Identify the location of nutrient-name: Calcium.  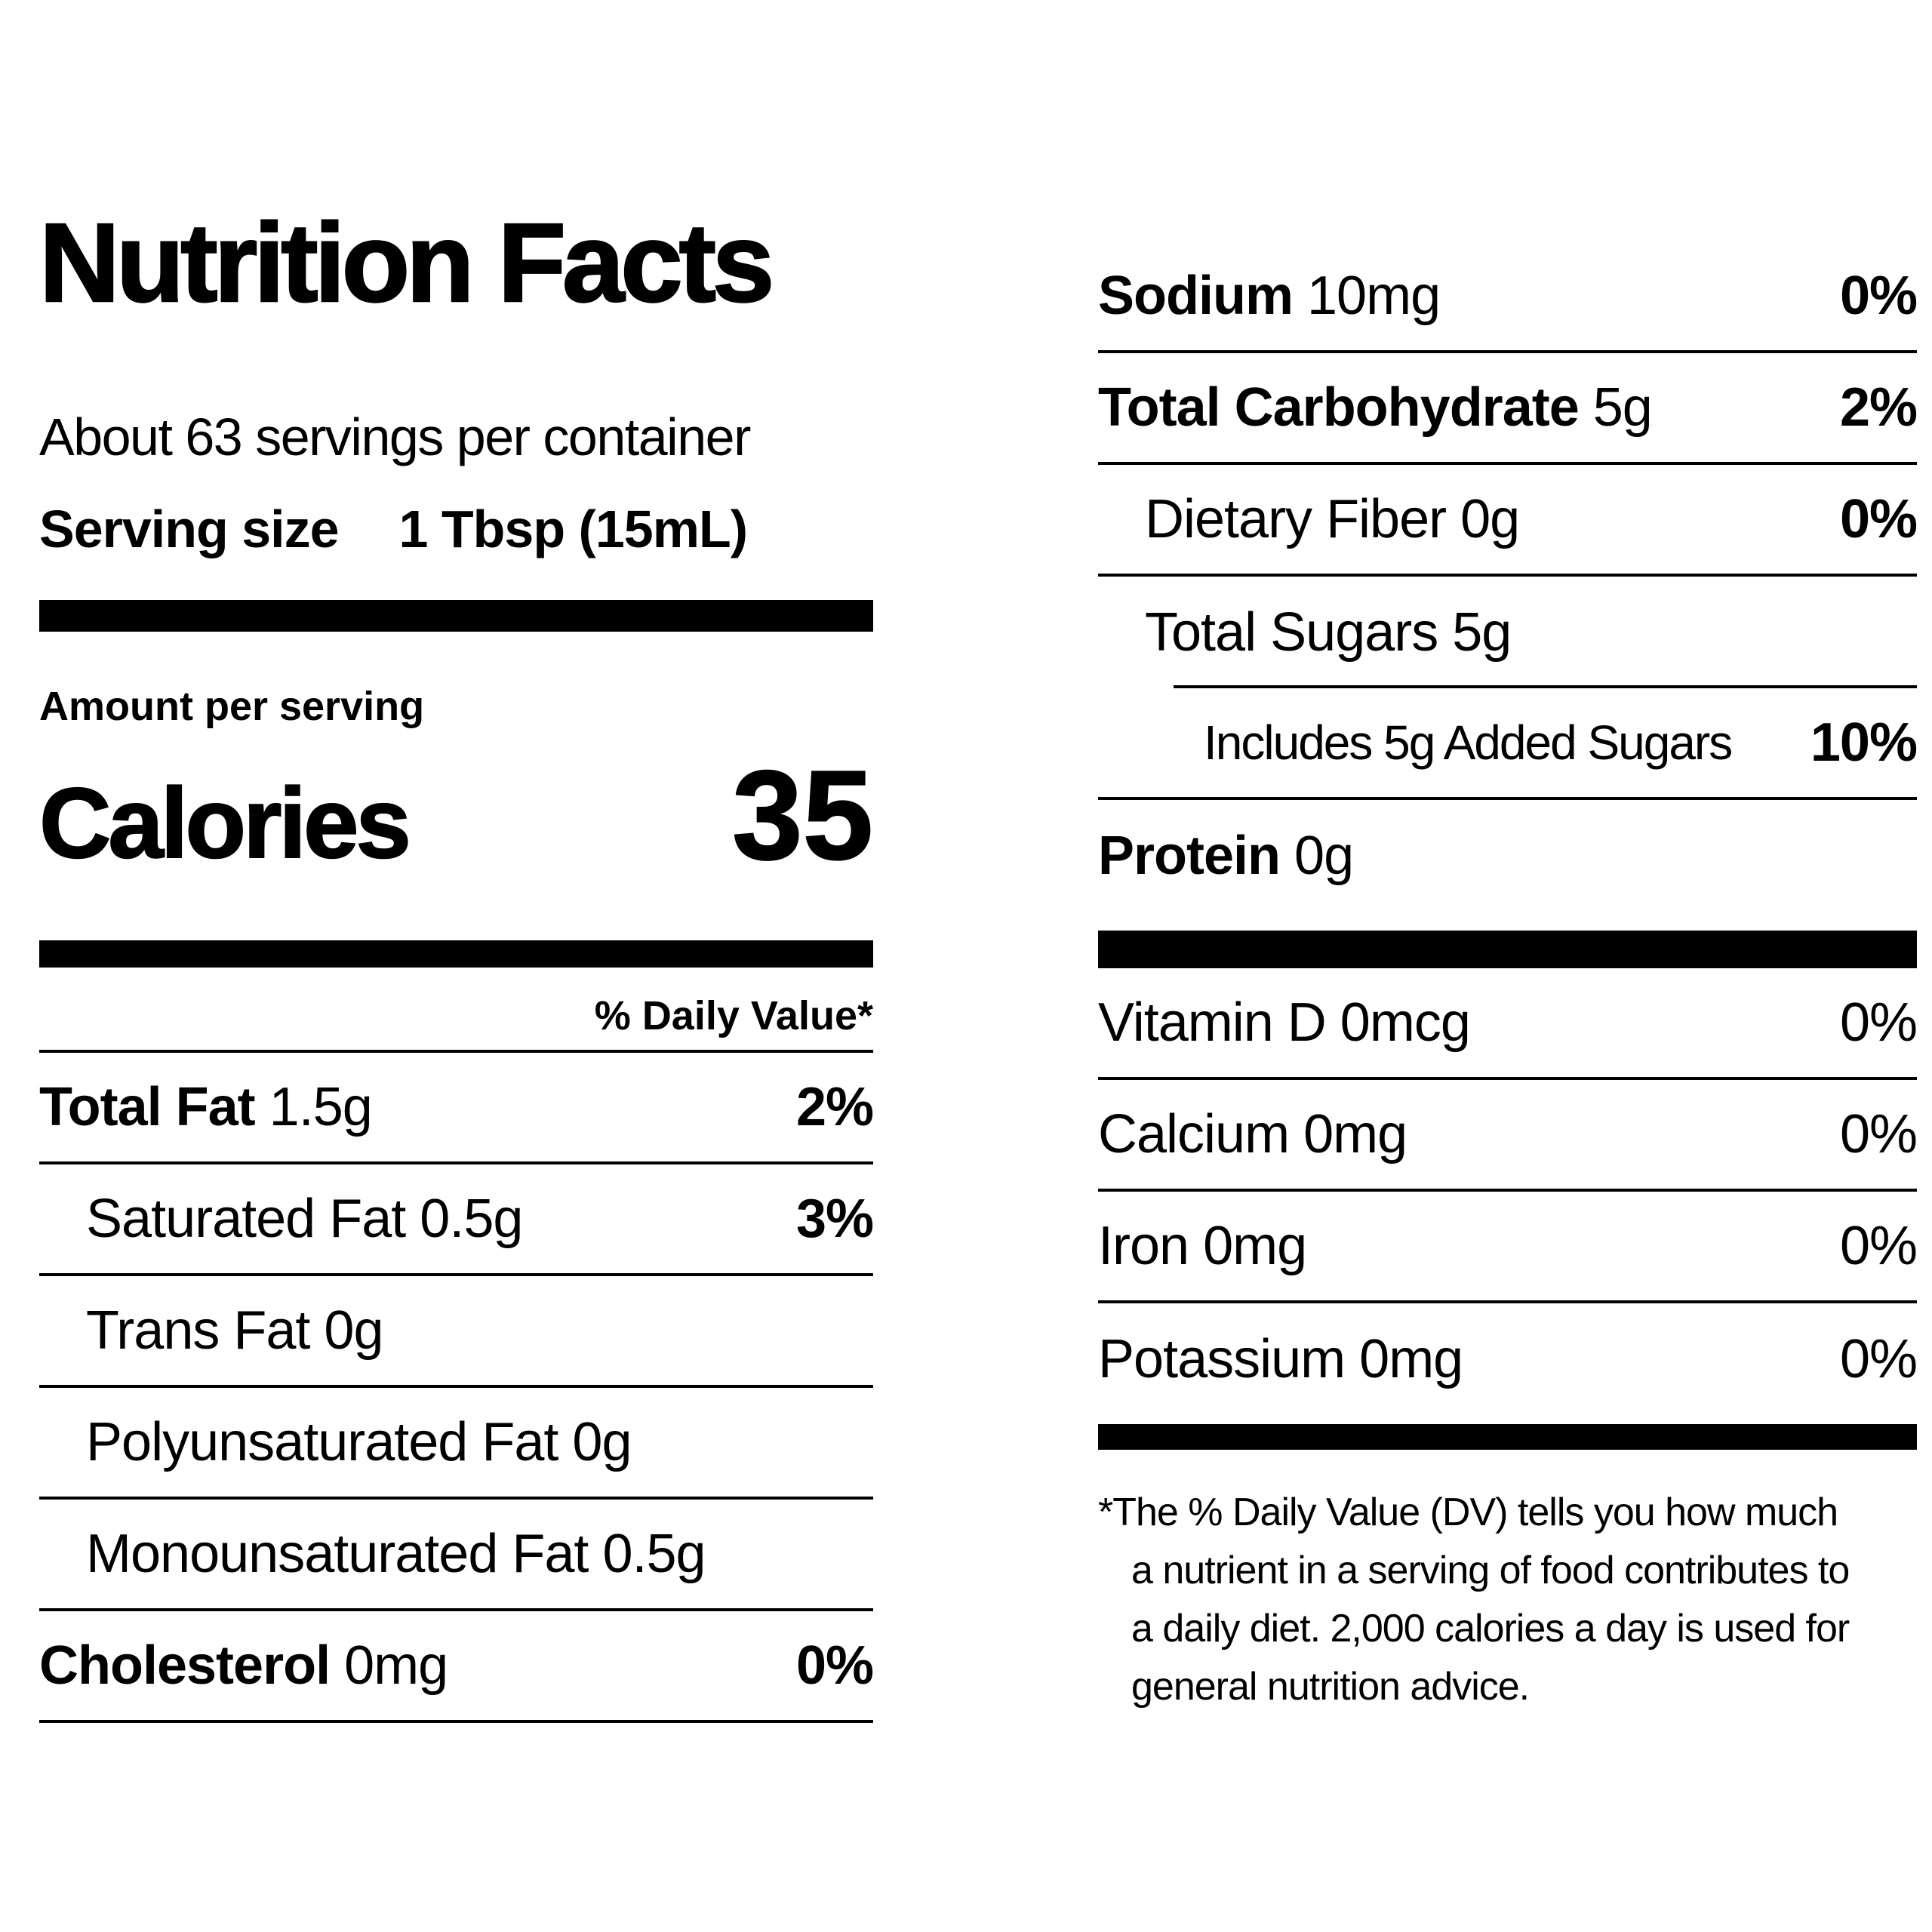
(1194, 1134).